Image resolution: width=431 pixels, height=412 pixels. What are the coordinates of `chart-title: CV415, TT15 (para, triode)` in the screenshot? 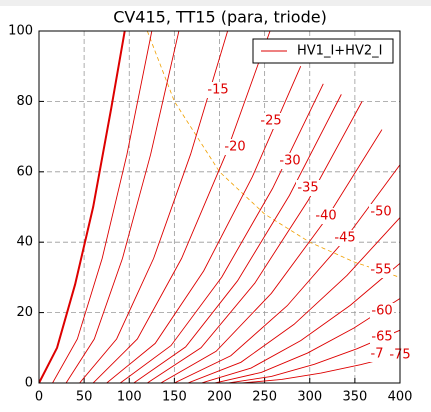 It's located at (220, 17).